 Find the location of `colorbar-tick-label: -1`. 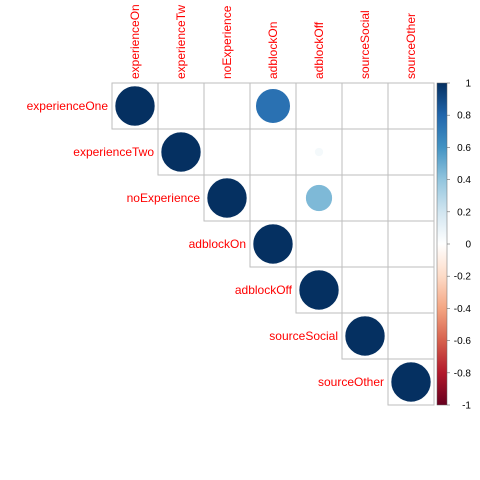

colorbar-tick-label: -1 is located at coordinates (466, 406).